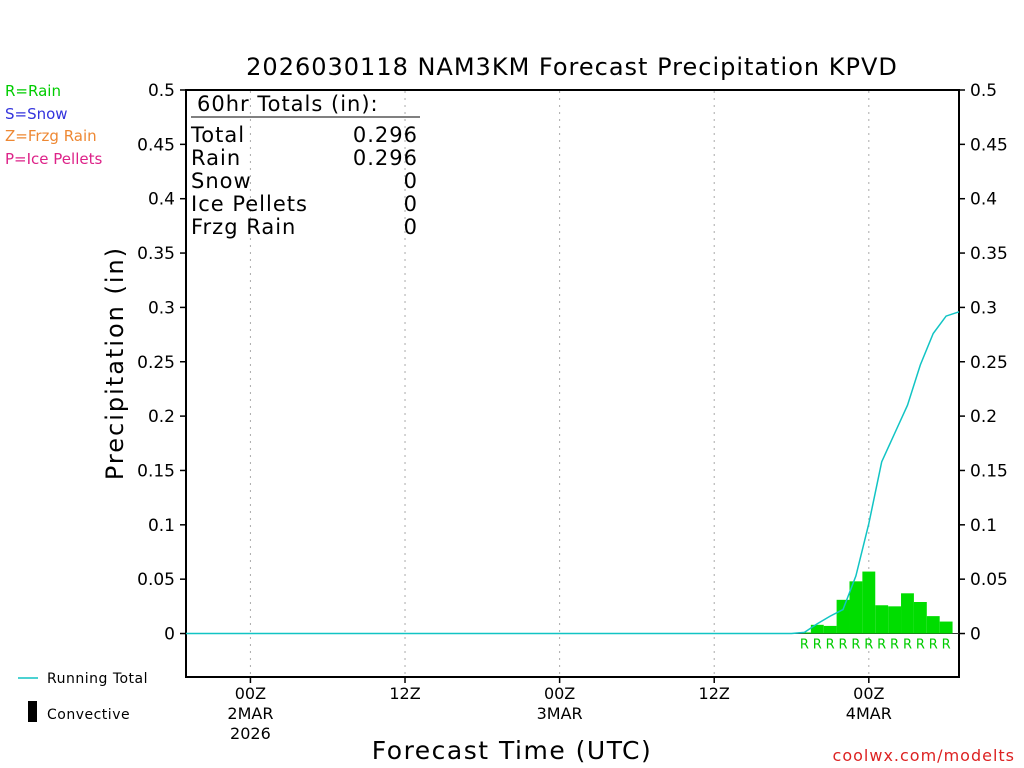  I want to click on totals-value-frzg-rain: 0, so click(411, 227).